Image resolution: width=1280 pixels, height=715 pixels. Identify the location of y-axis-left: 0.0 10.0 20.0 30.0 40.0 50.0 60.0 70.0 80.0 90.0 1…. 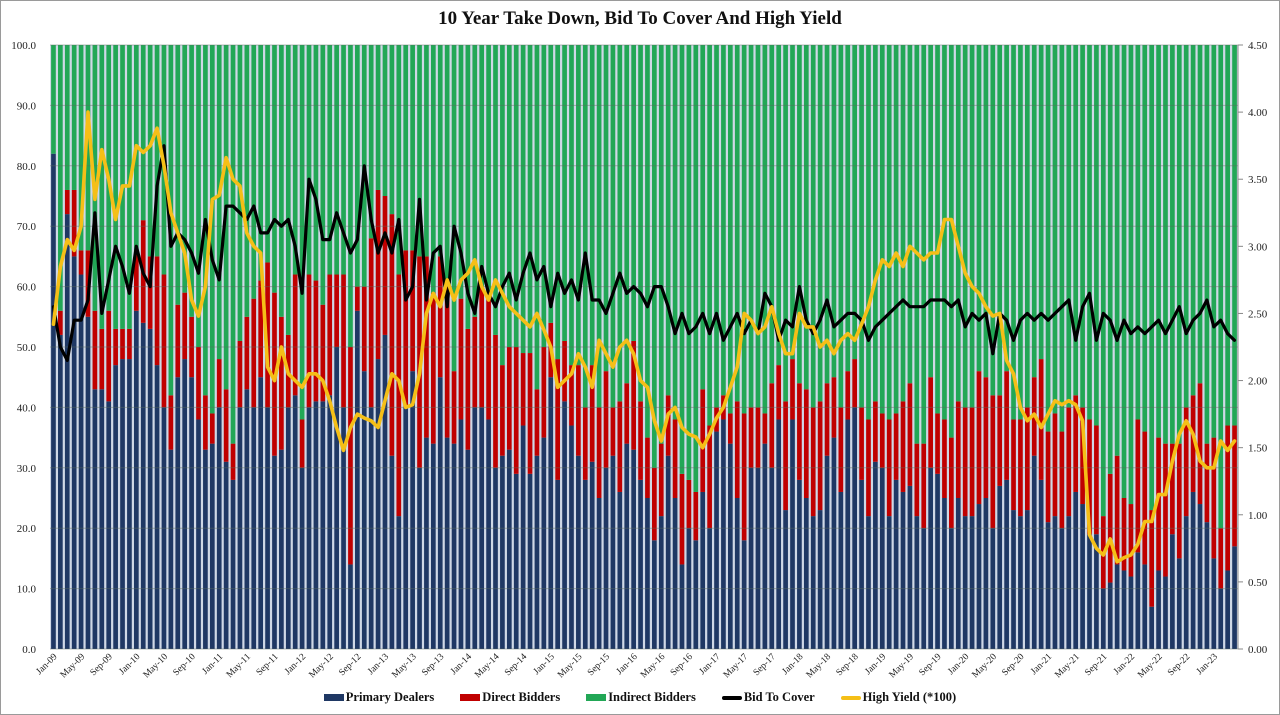
(23, 348).